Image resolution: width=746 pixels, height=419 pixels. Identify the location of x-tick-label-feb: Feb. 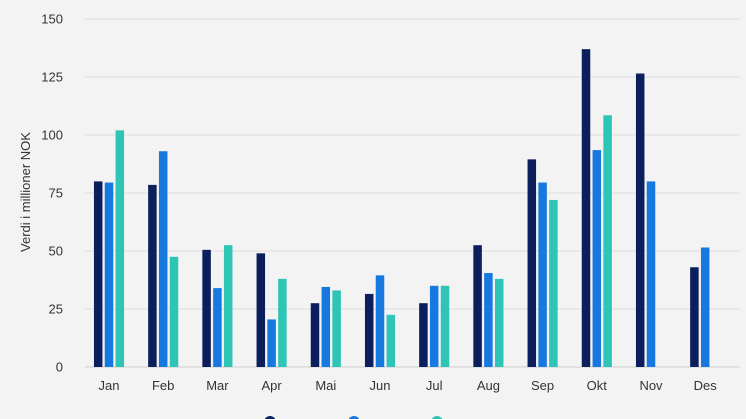
(163, 385).